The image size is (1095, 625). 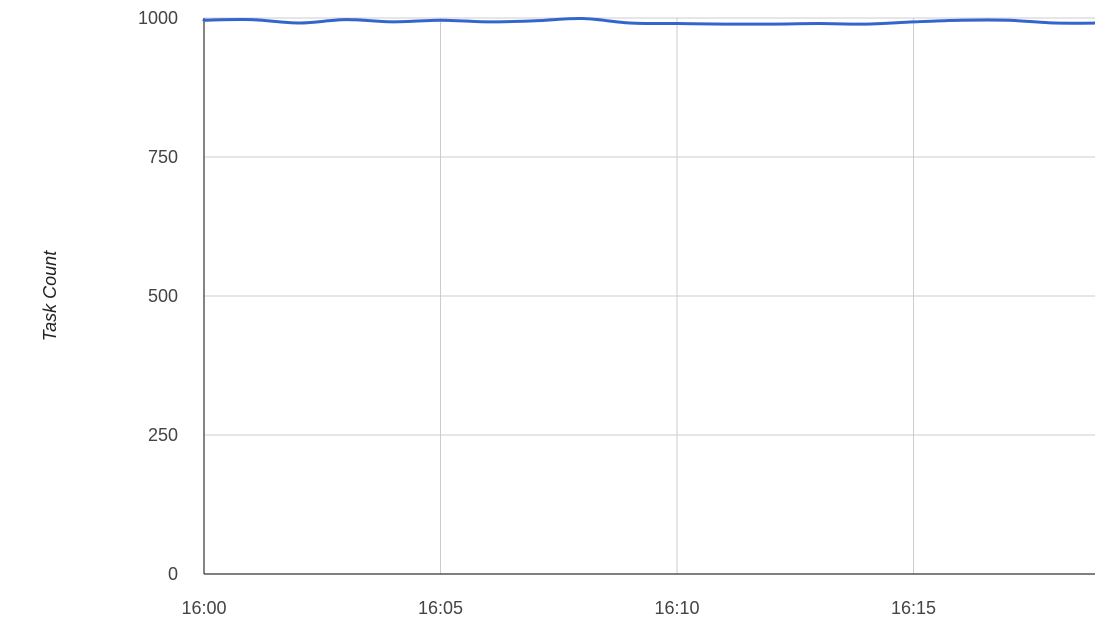 What do you see at coordinates (158, 18) in the screenshot?
I see `y-tick-label: 1000` at bounding box center [158, 18].